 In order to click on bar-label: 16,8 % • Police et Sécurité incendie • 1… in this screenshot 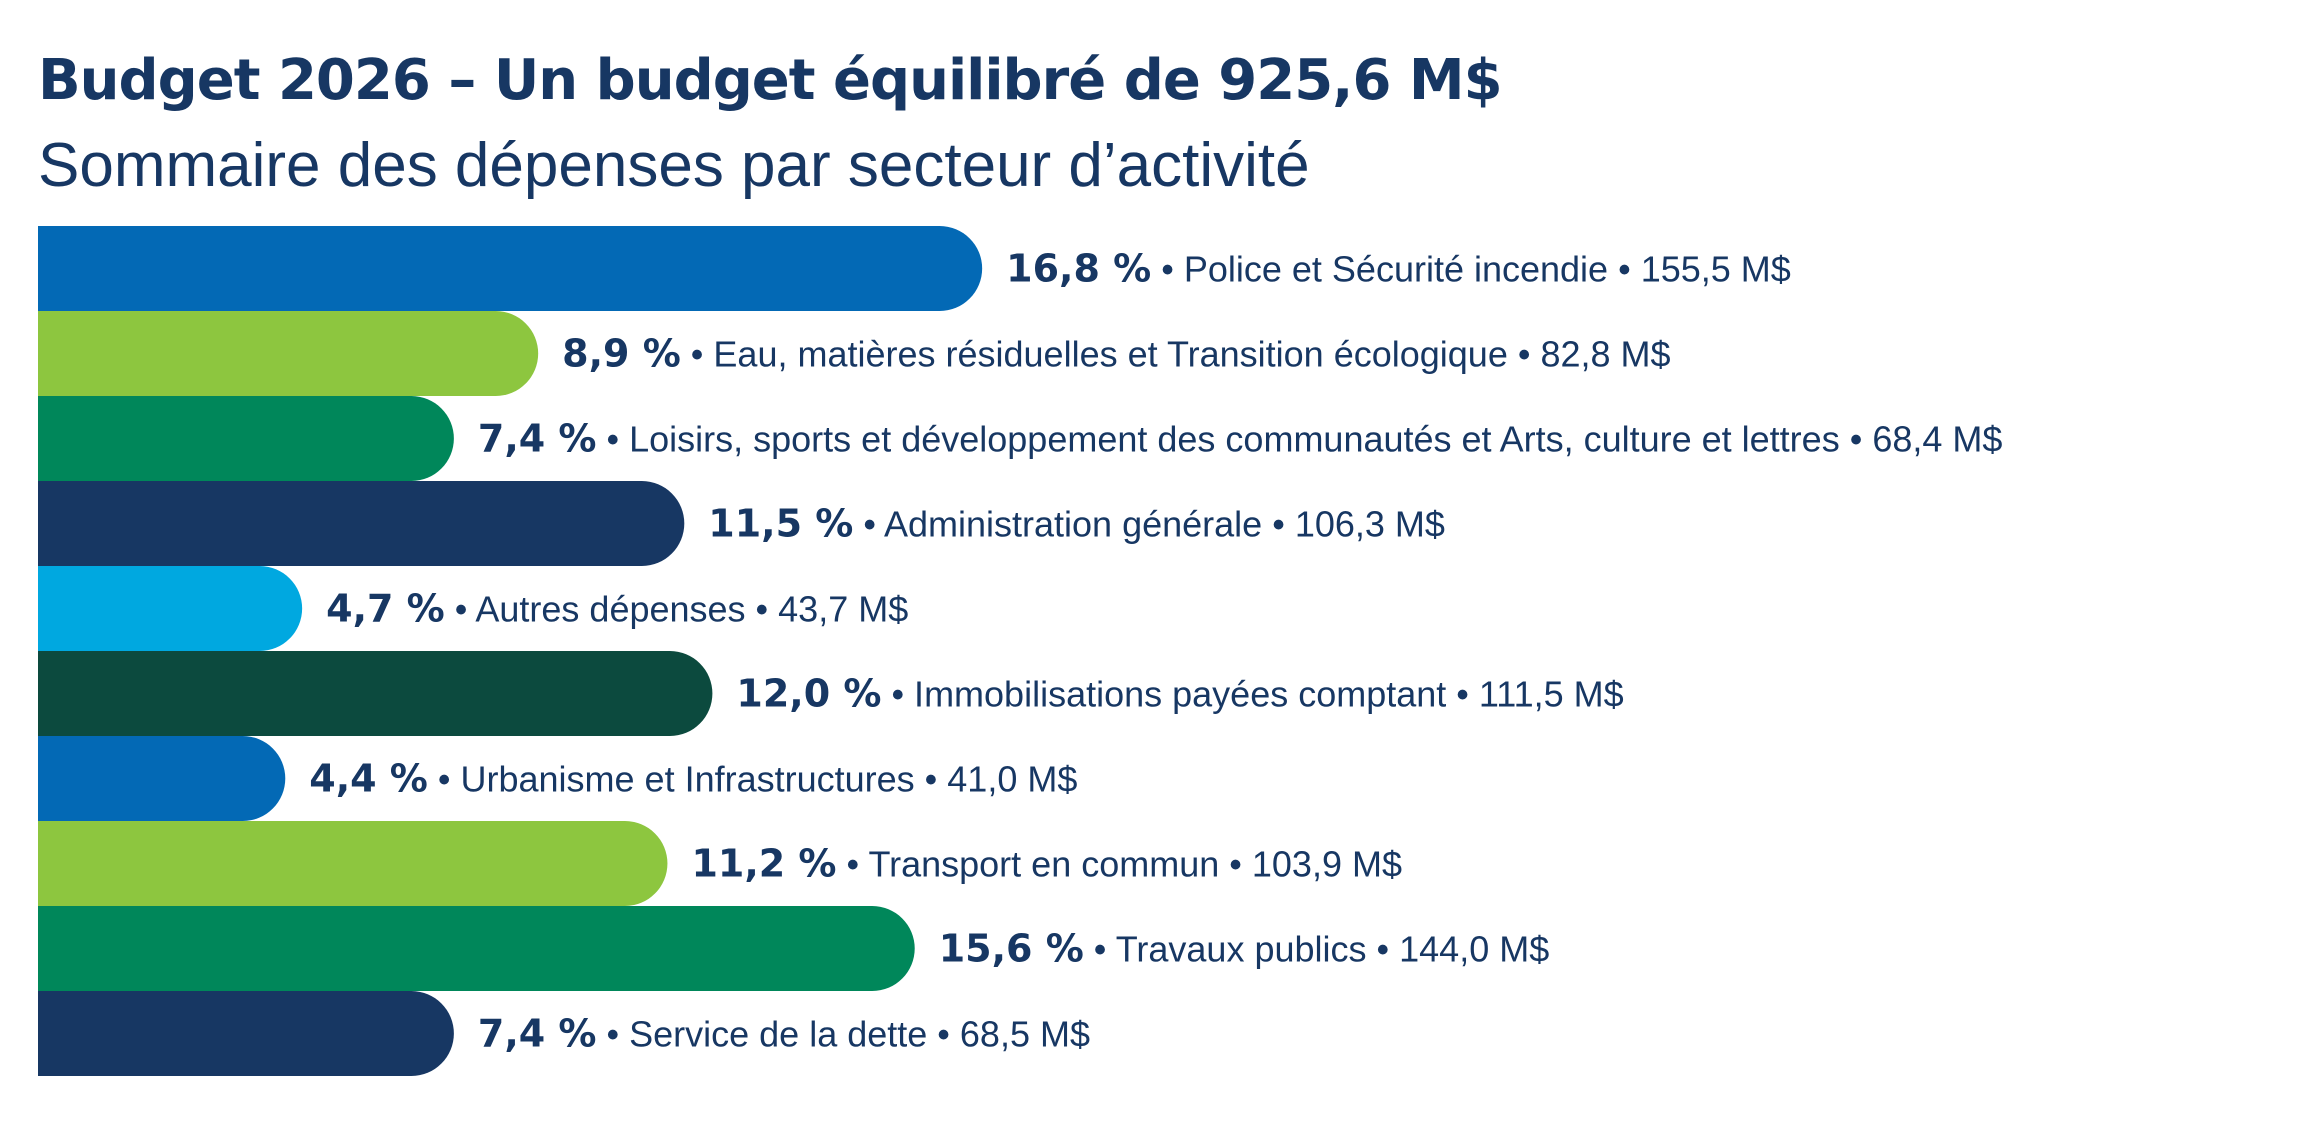, I will do `click(1398, 269)`.